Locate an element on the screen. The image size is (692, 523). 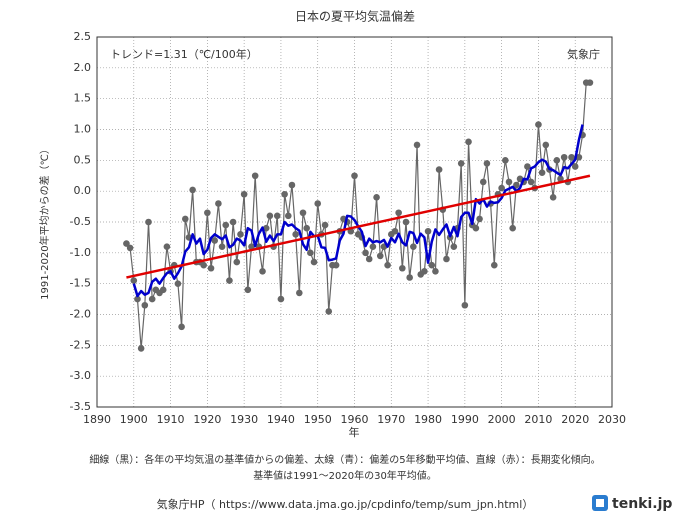
x-tick-label: 1920 is located at coordinates (207, 419).